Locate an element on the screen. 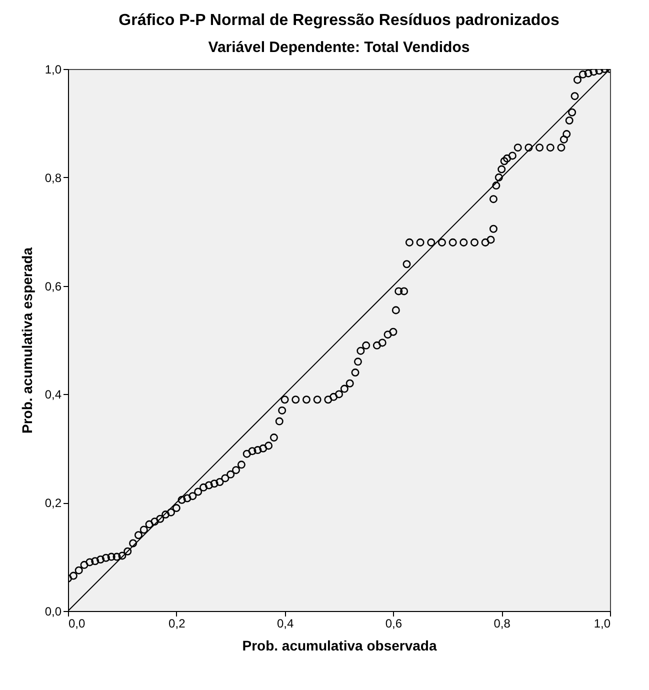 The width and height of the screenshot is (649, 690). y-tick-label: 0,6 is located at coordinates (53, 286).